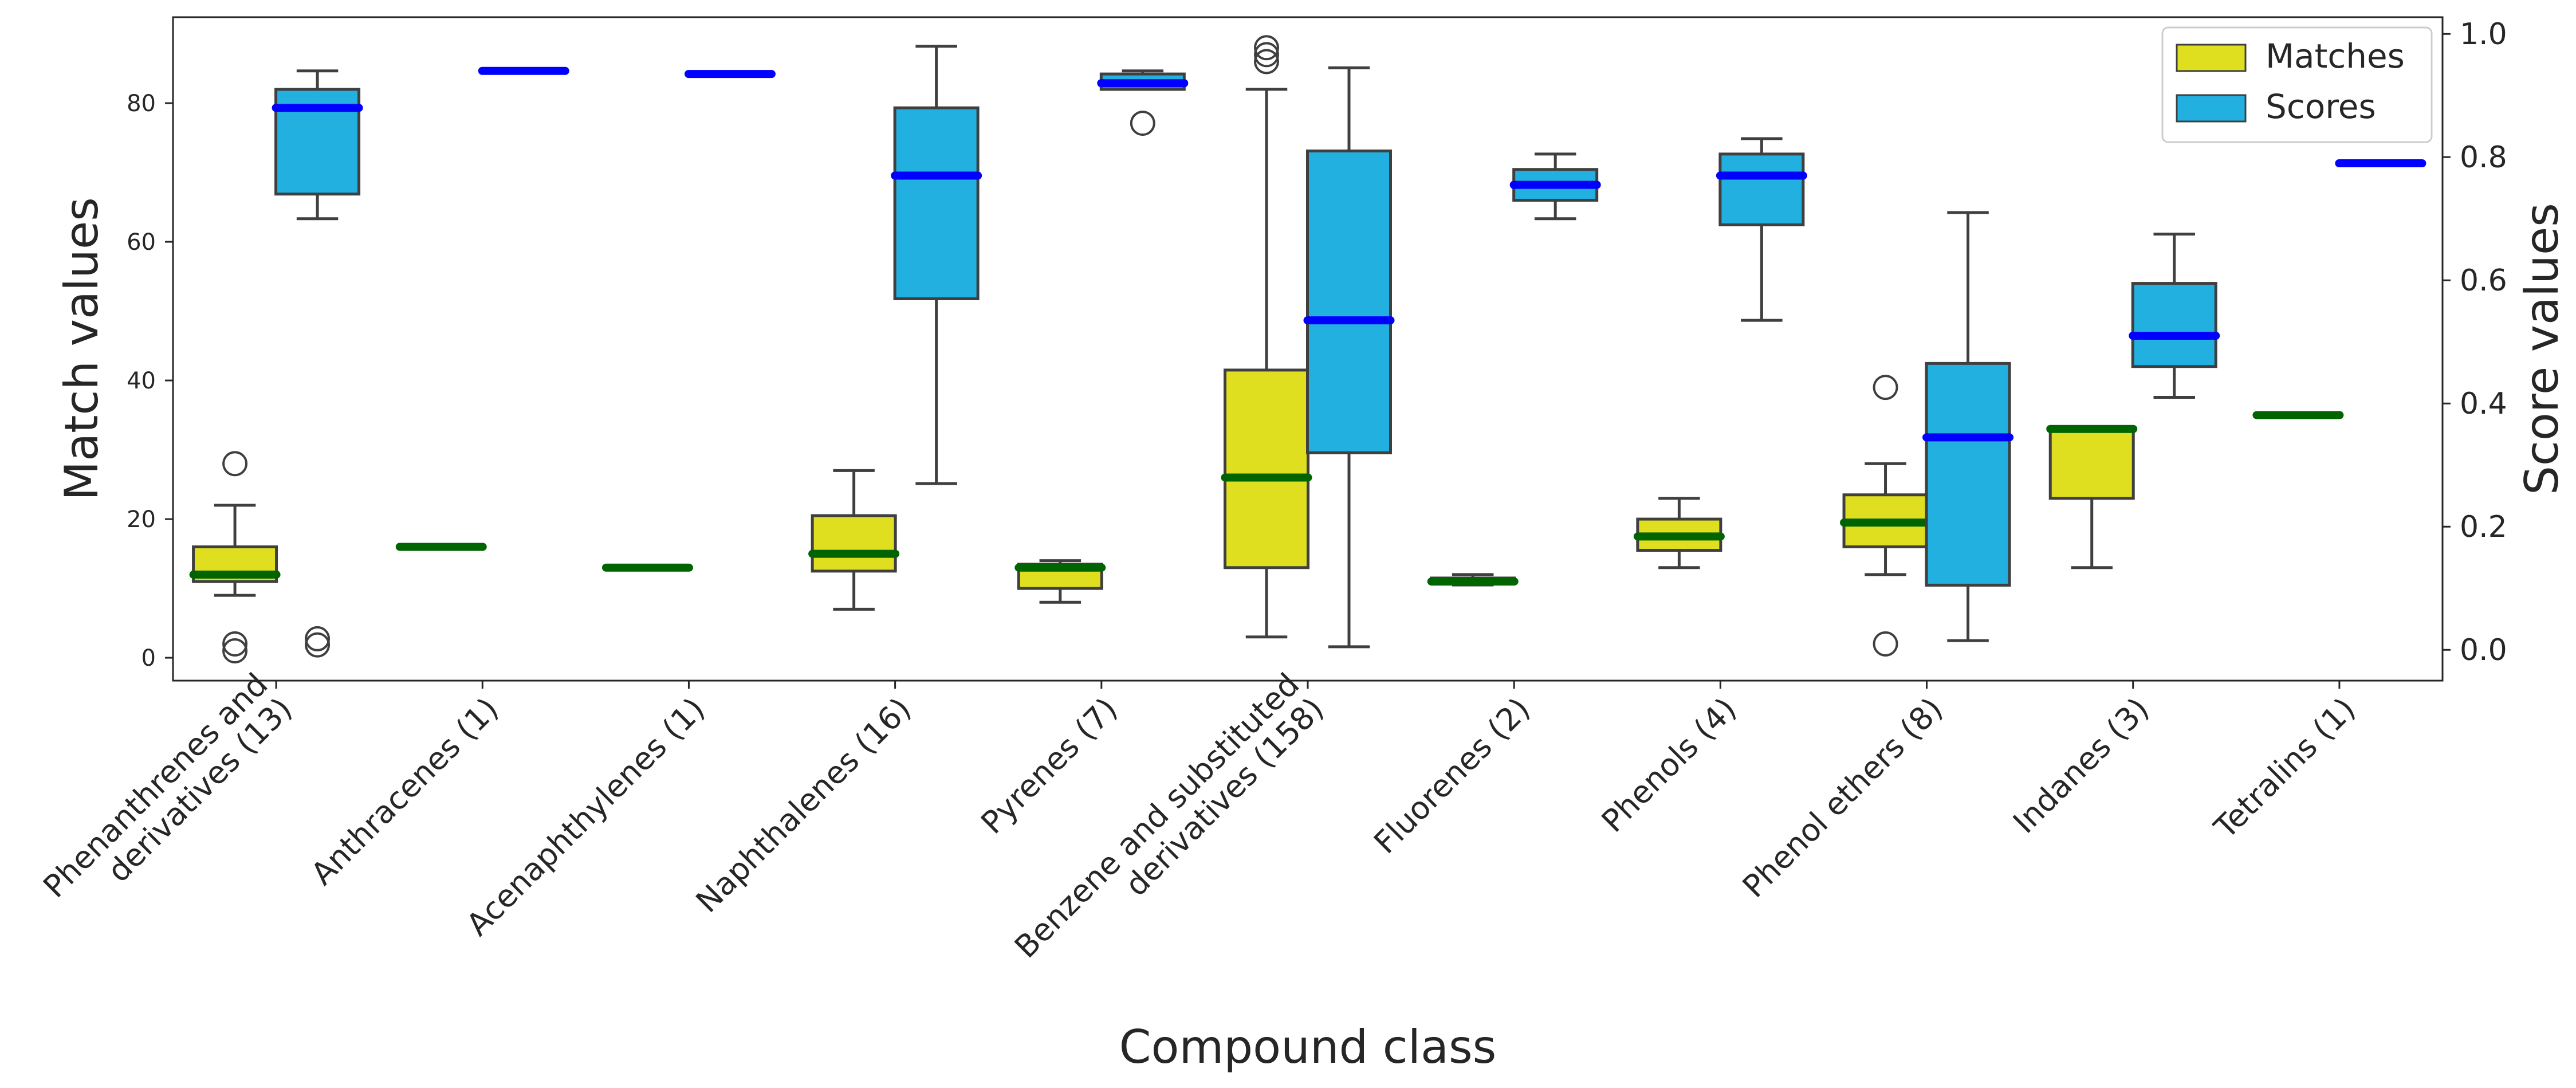  Describe the element at coordinates (81, 349) in the screenshot. I see `y-axis-left-title: Match values` at that location.